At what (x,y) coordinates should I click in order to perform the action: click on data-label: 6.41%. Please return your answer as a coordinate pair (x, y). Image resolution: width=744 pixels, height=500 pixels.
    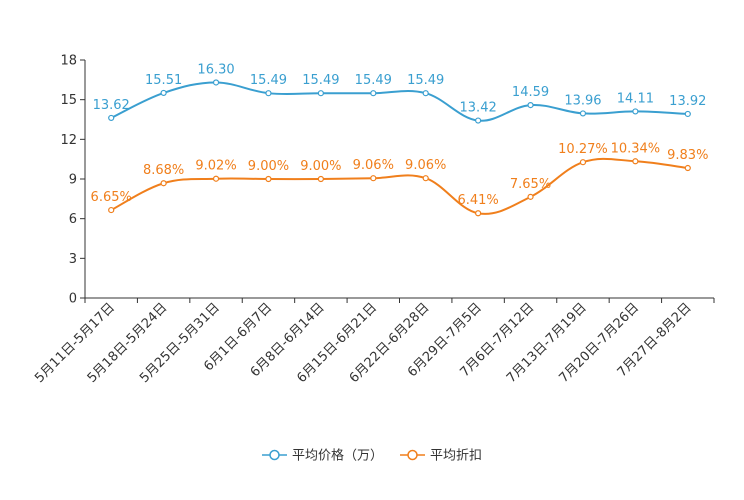
    Looking at the image, I should click on (477, 200).